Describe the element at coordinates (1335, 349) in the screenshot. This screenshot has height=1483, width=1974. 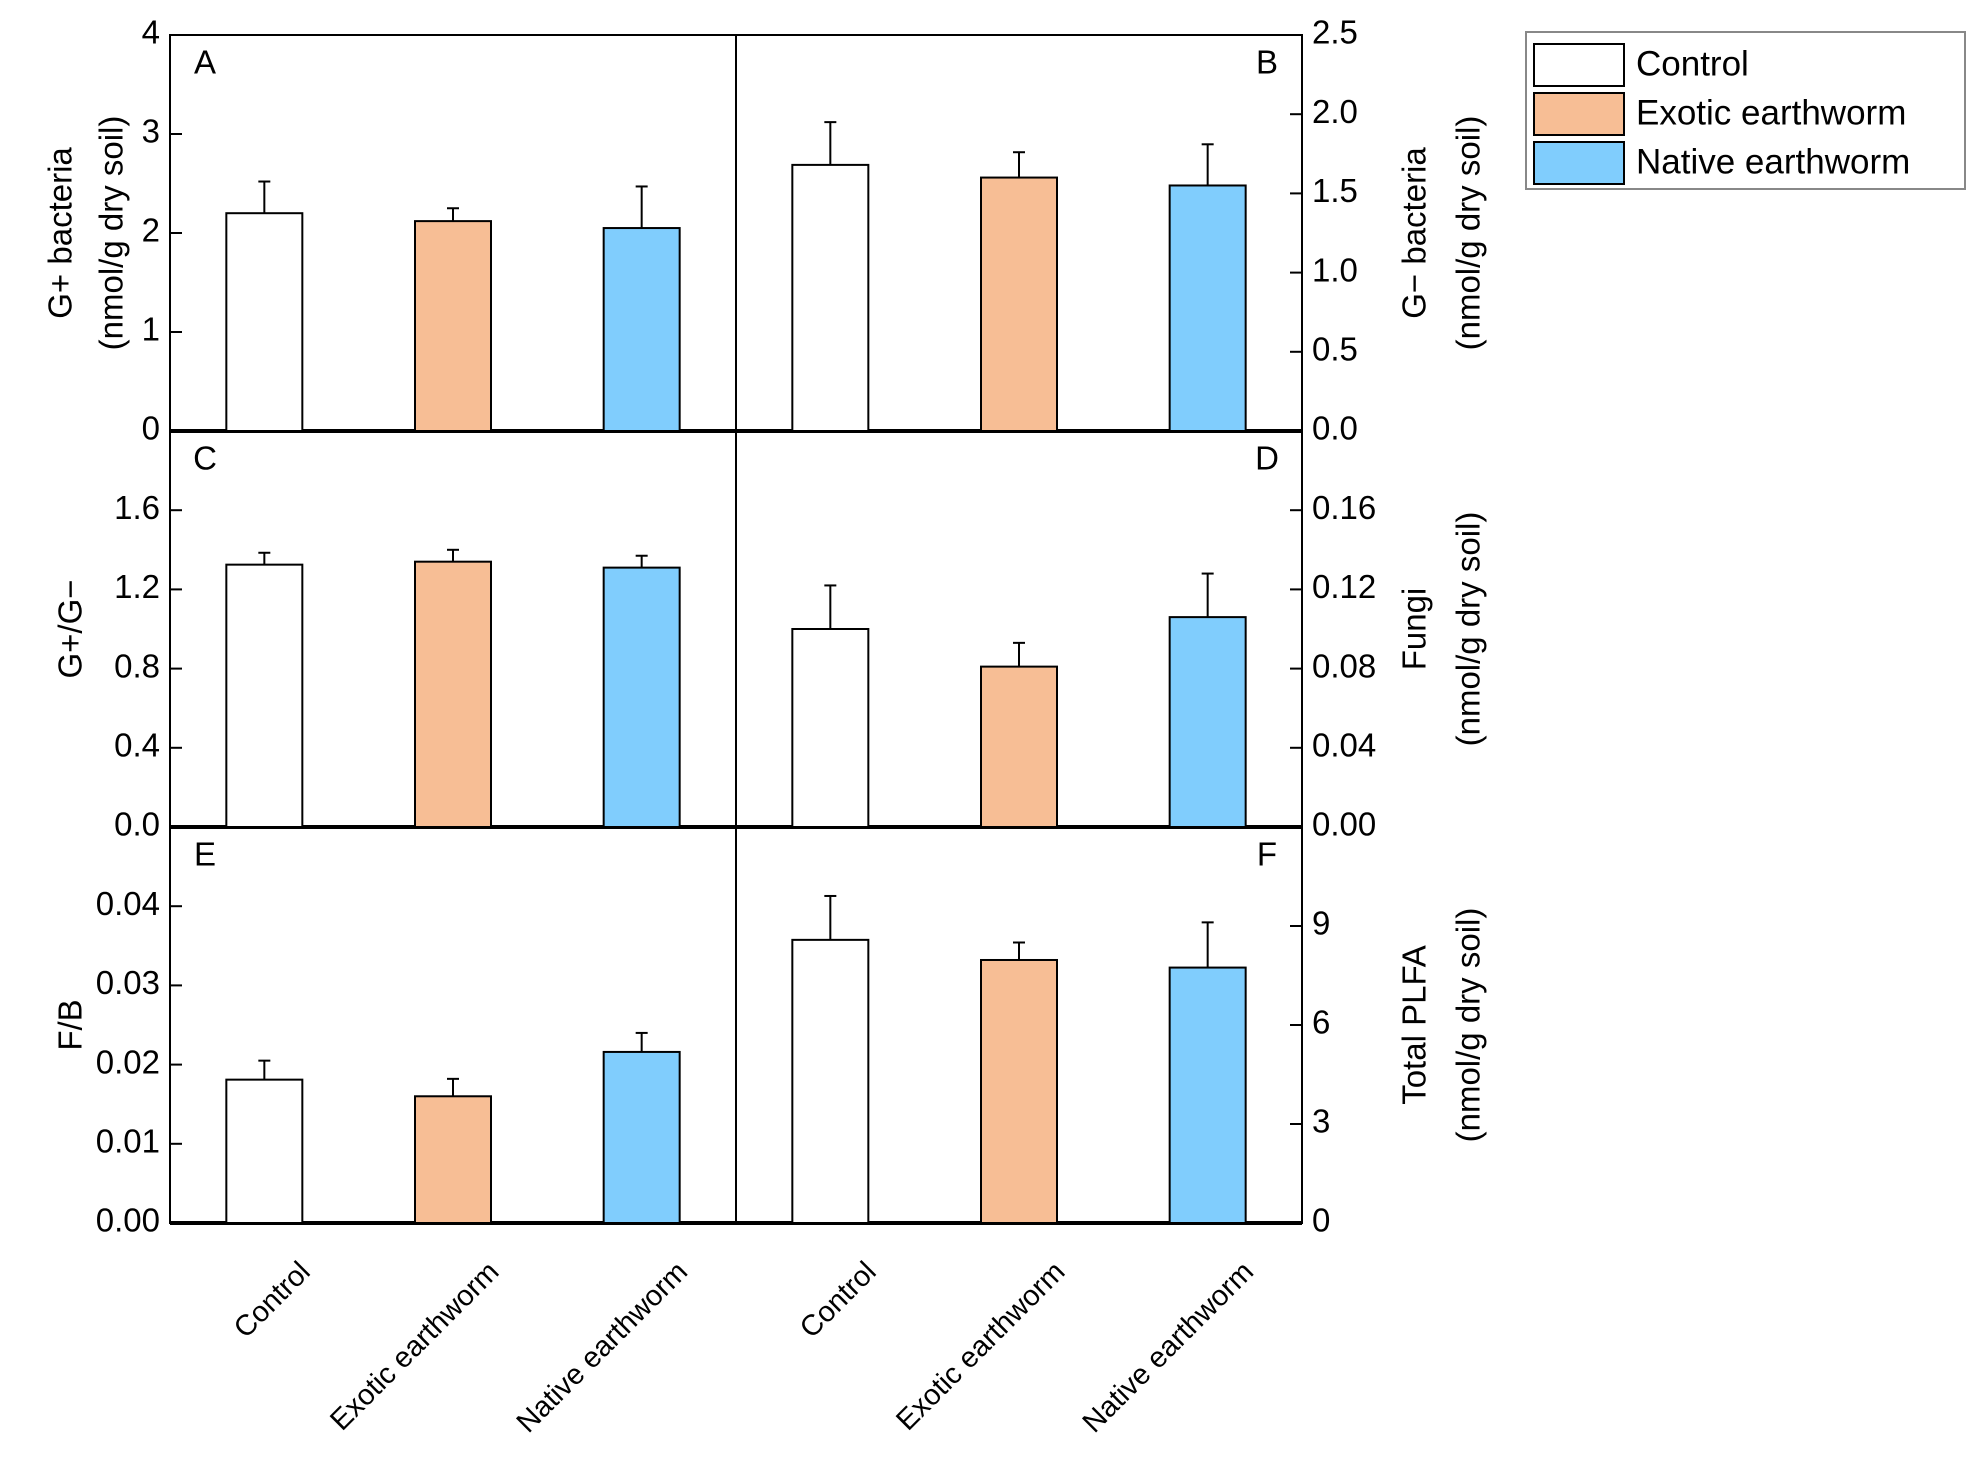
I see `y-tick-label: 0.5` at that location.